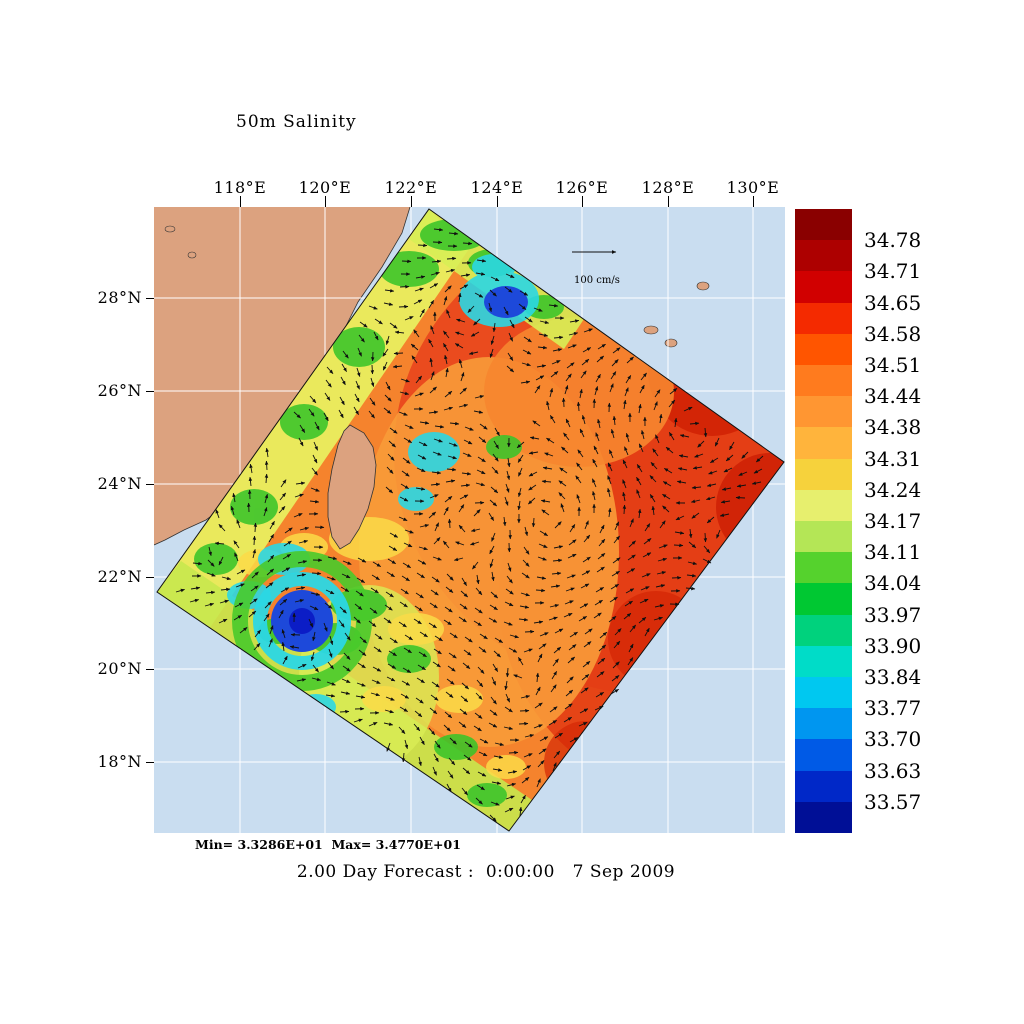 The height and width of the screenshot is (1024, 1024). Describe the element at coordinates (582, 201) in the screenshot. I see `lon-tick-mark` at that location.